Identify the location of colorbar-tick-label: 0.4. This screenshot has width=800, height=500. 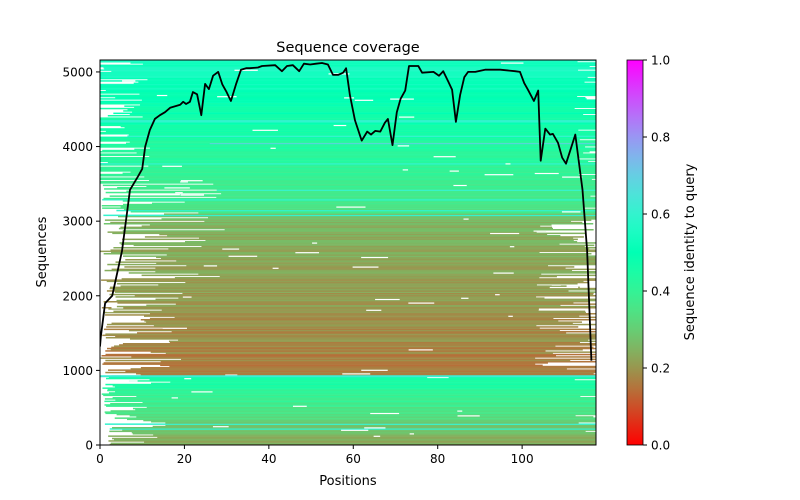
(660, 292).